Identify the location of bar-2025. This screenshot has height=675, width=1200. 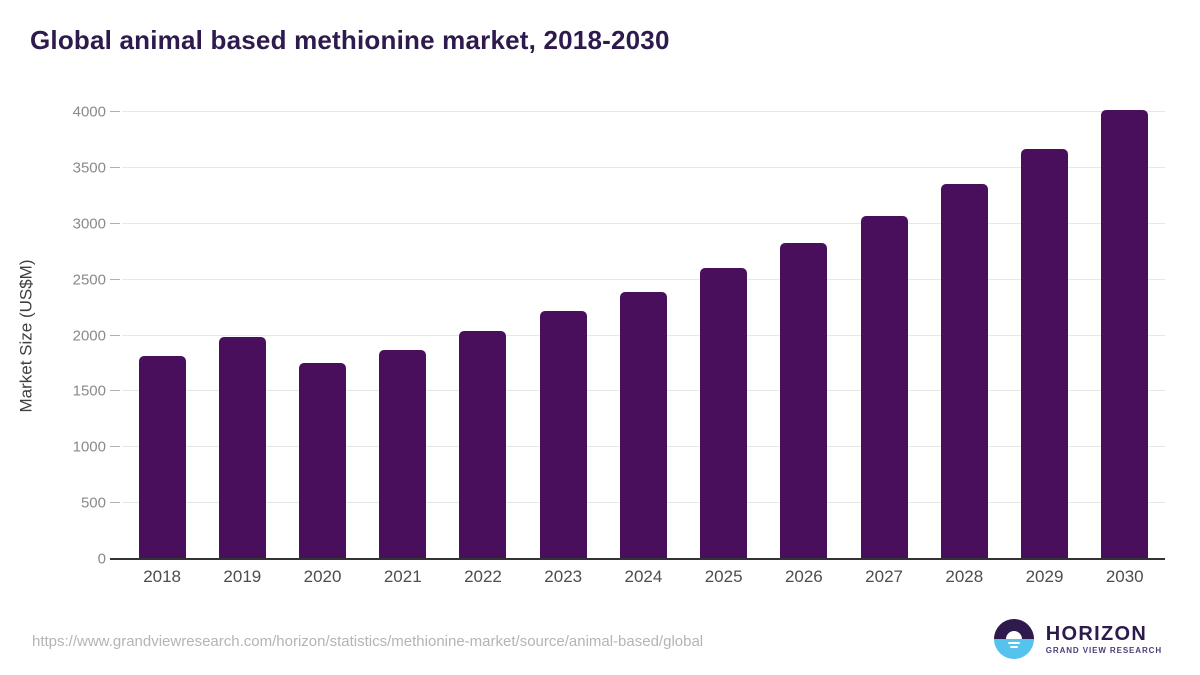
(724, 413).